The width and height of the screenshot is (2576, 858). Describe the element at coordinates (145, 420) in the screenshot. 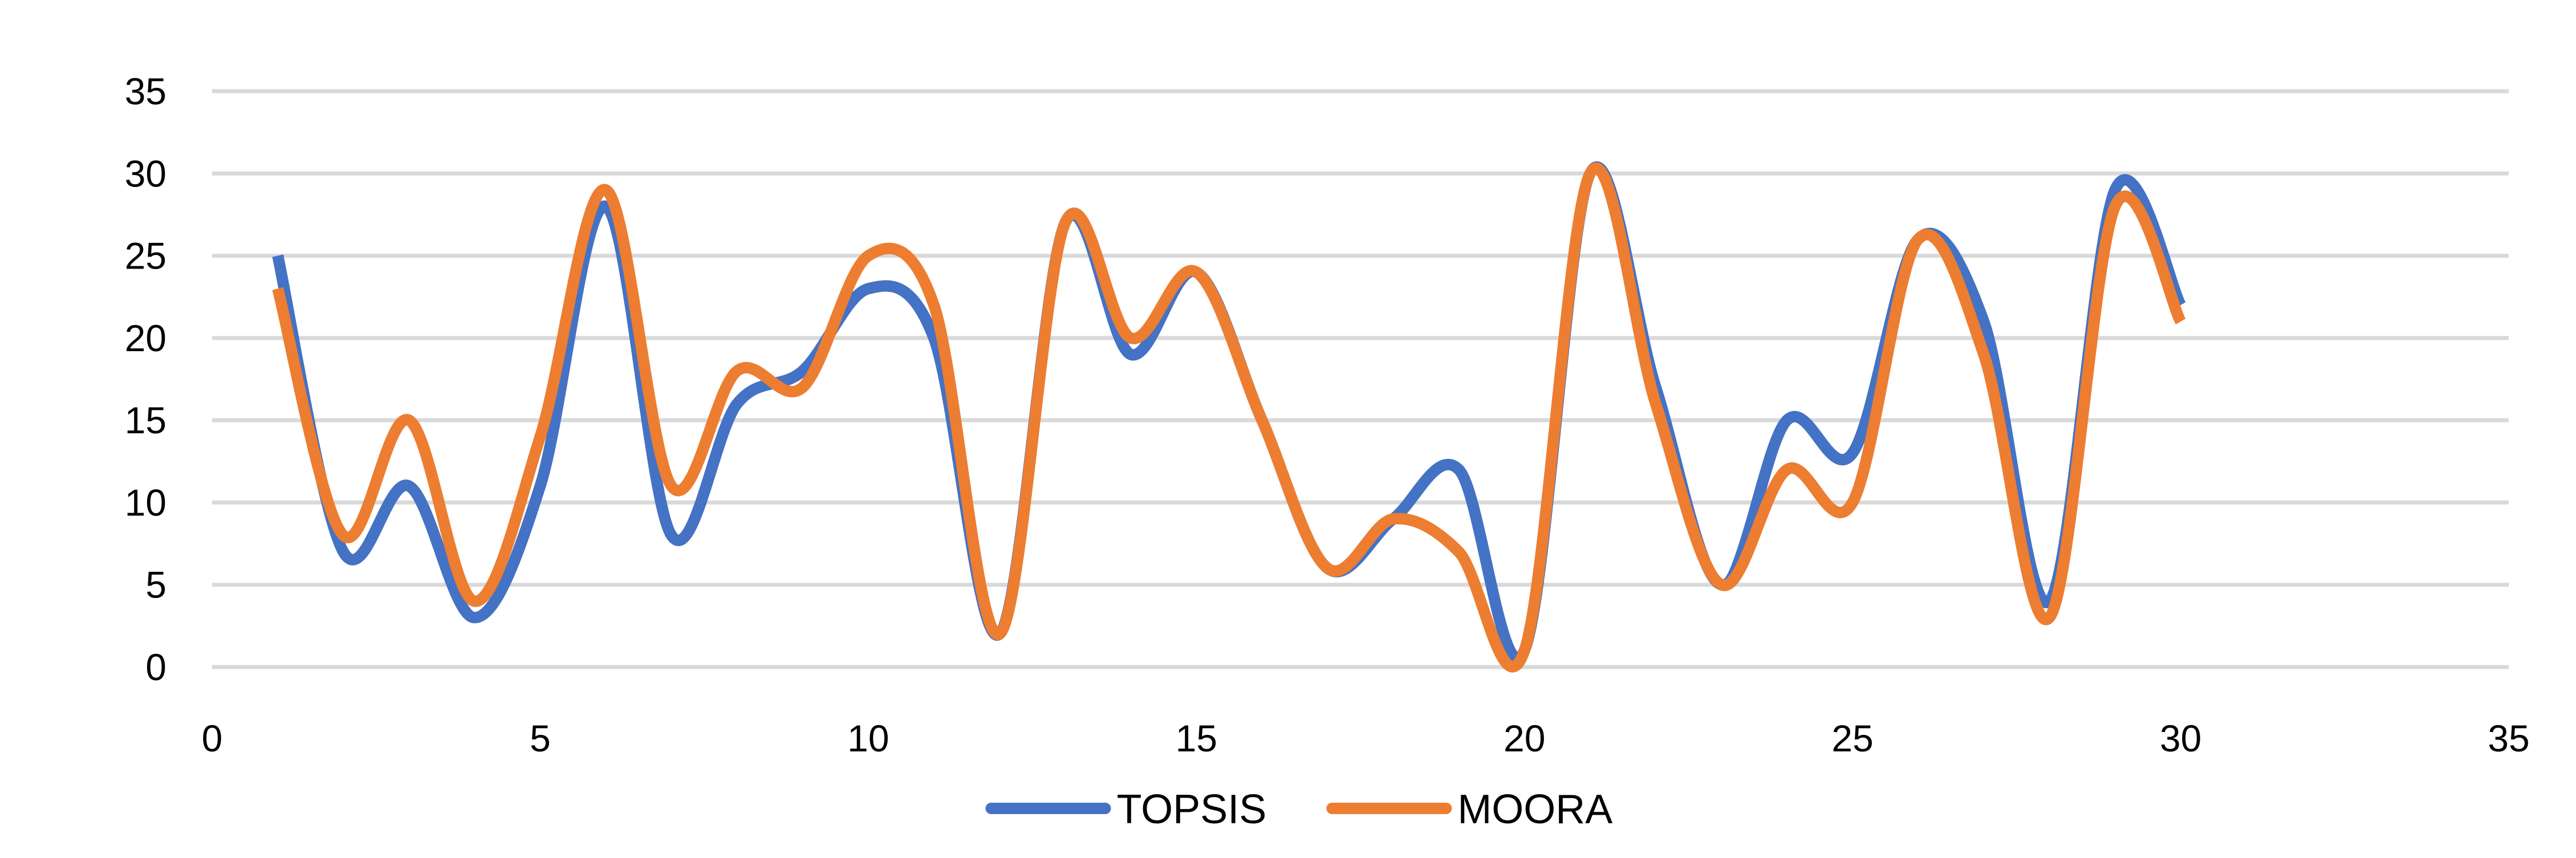

I see `y-tick-label: 15` at that location.